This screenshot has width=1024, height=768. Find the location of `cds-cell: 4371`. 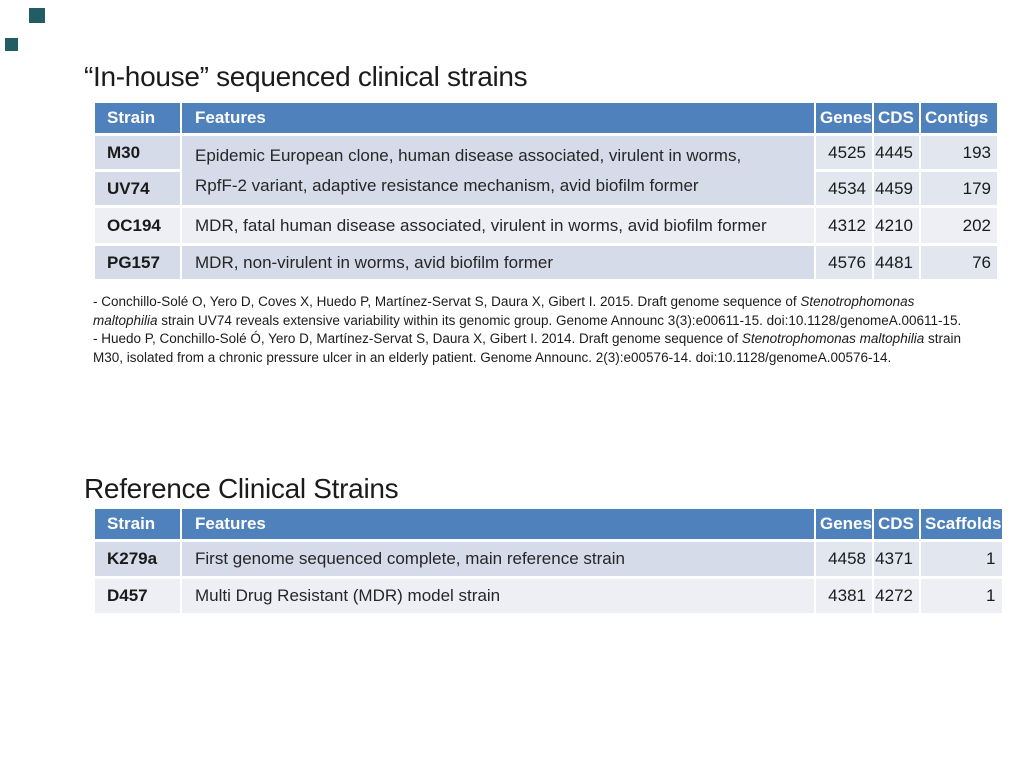

cds-cell: 4371 is located at coordinates (896, 559).